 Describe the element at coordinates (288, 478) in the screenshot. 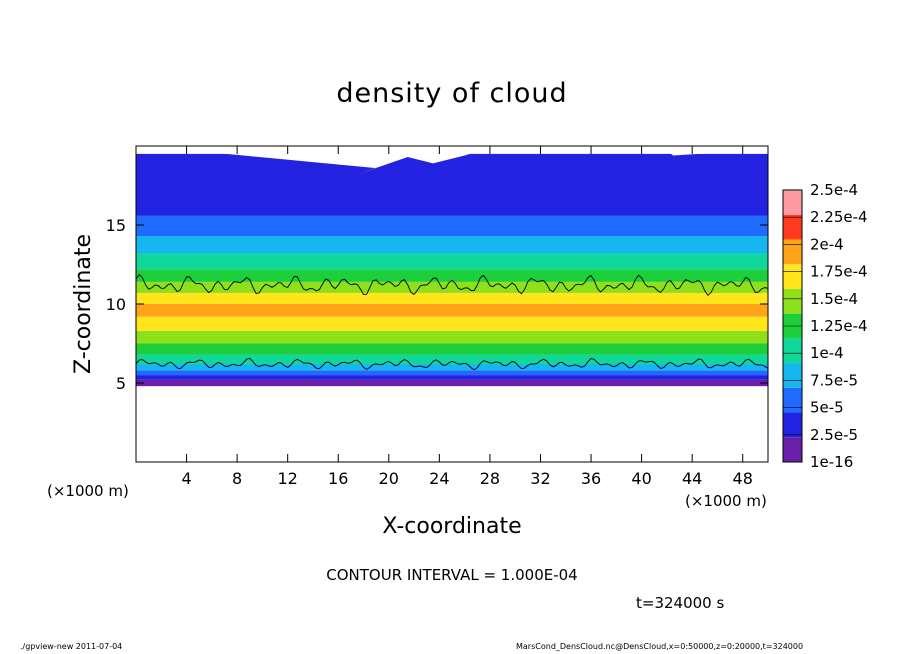

I see `x-tick-label: 12` at that location.